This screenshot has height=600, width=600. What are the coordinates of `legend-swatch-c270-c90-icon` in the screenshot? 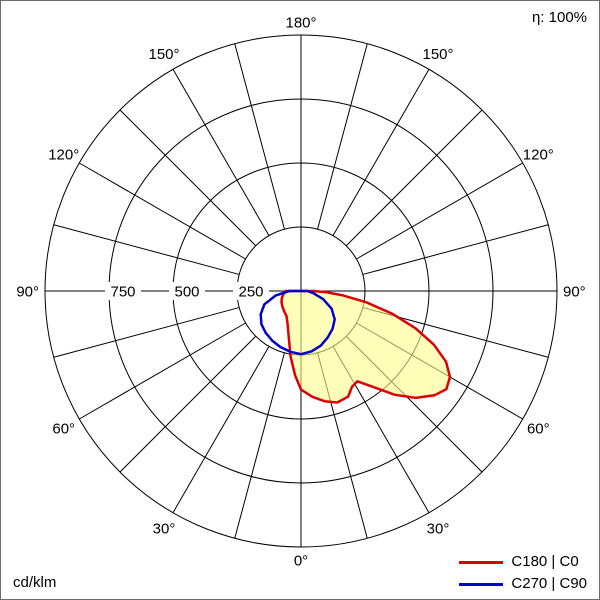 It's located at (481, 584).